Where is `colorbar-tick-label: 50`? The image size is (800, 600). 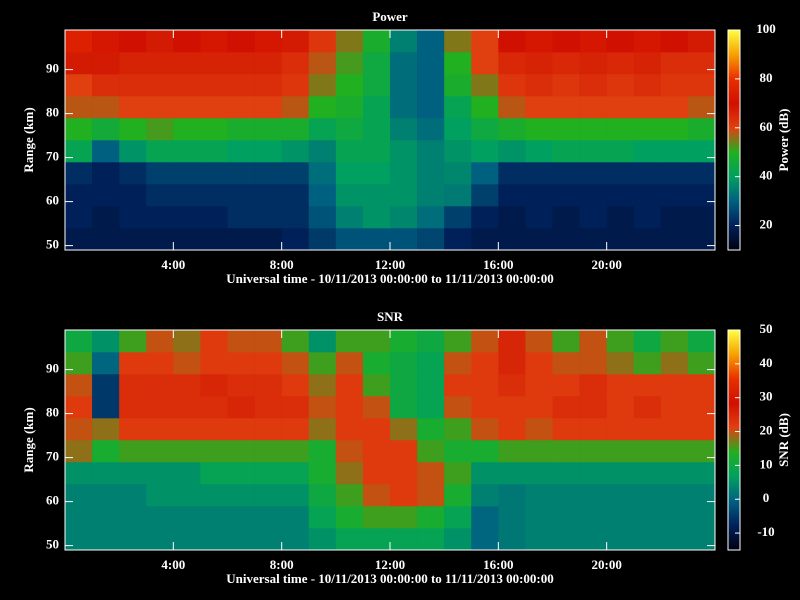 colorbar-tick-label: 50 is located at coordinates (766, 328).